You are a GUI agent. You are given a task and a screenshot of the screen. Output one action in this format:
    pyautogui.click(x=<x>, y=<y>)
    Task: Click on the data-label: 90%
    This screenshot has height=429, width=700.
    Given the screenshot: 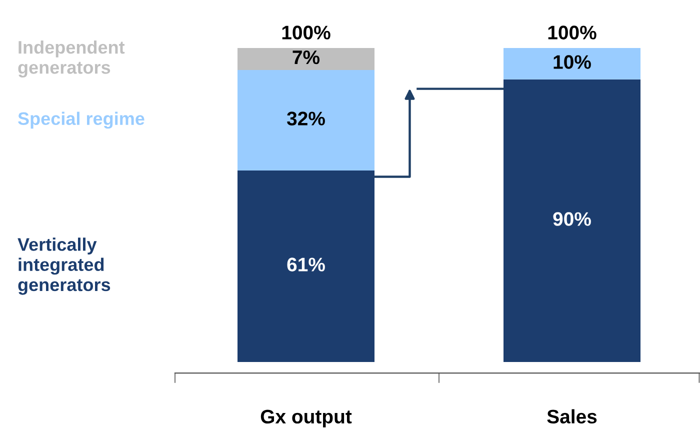 What is the action you would take?
    pyautogui.click(x=572, y=219)
    